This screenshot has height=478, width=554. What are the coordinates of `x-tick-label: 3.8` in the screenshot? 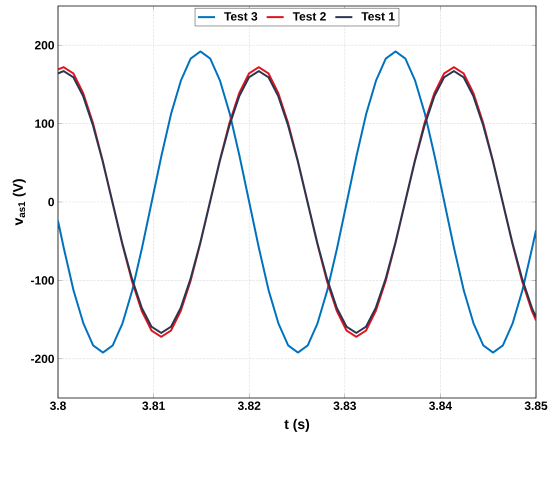 It's located at (58, 406).